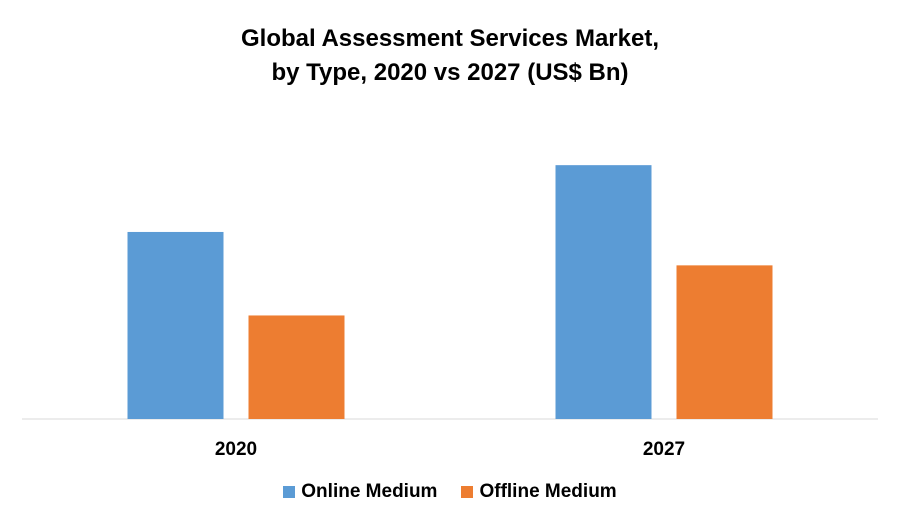  Describe the element at coordinates (664, 449) in the screenshot. I see `x-tick-label-2027: 2027` at that location.